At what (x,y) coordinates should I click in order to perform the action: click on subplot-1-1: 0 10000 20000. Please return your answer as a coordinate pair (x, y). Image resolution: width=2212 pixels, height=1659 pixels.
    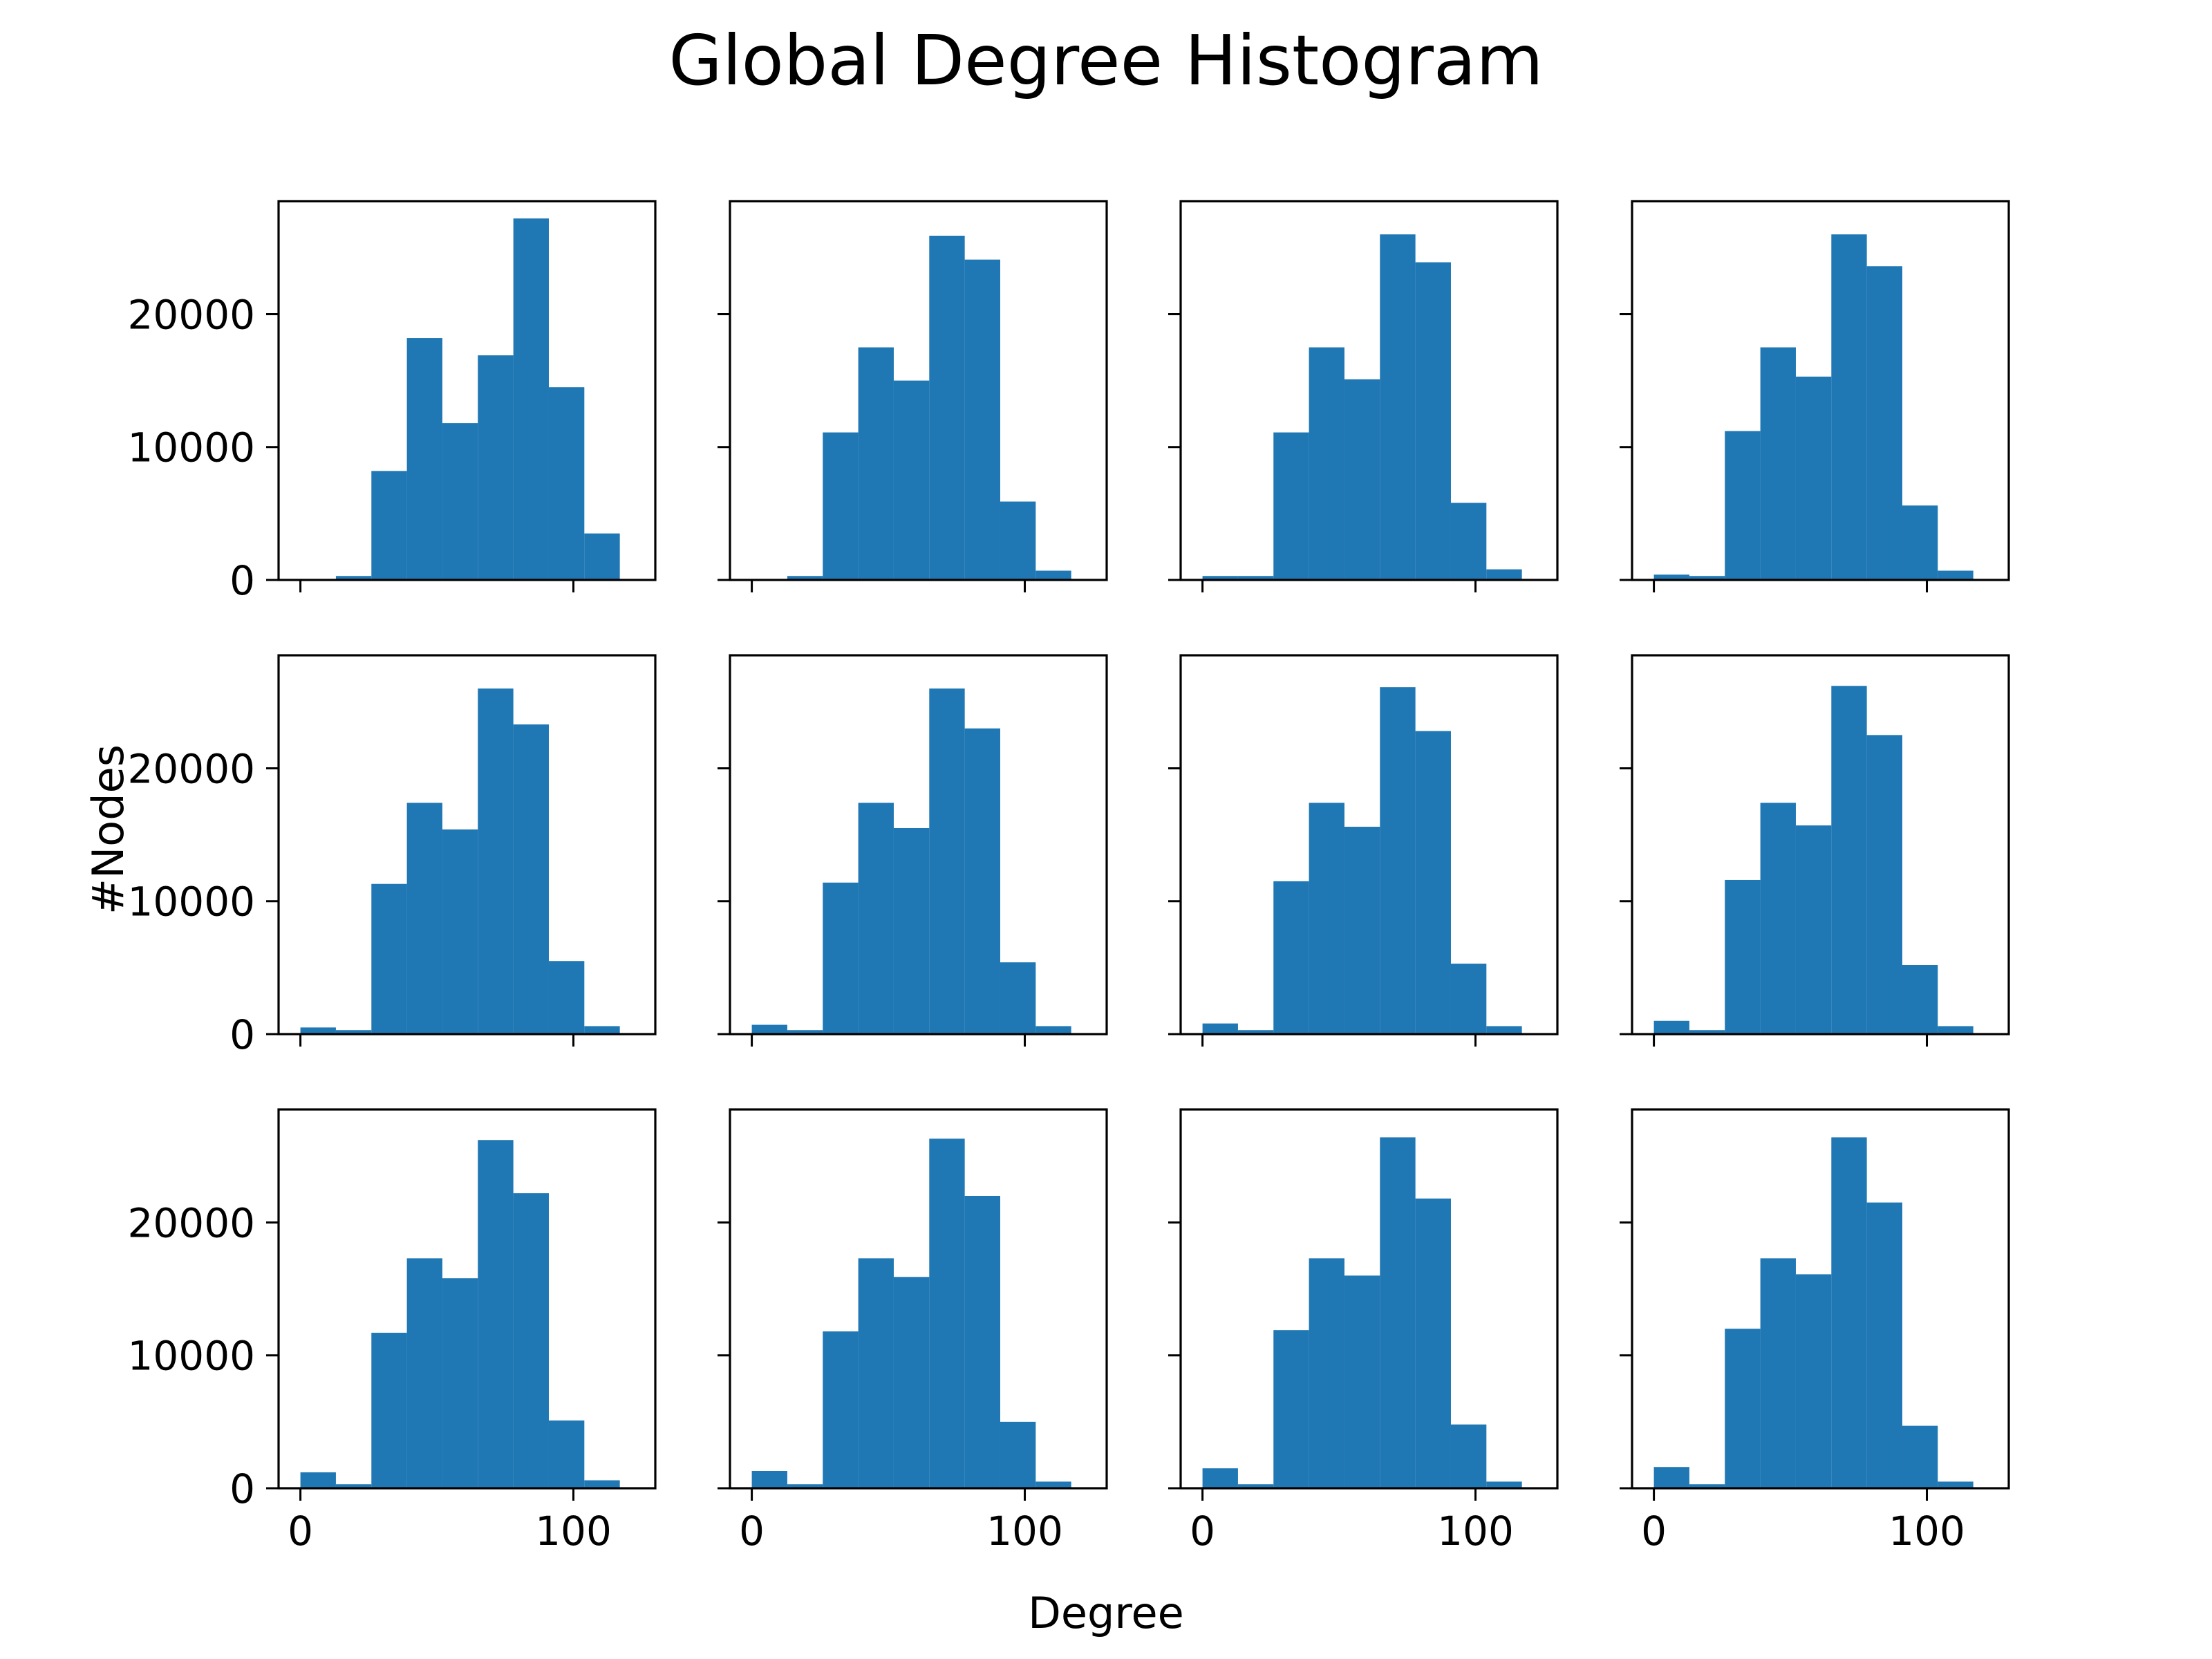
    Looking at the image, I should click on (392, 402).